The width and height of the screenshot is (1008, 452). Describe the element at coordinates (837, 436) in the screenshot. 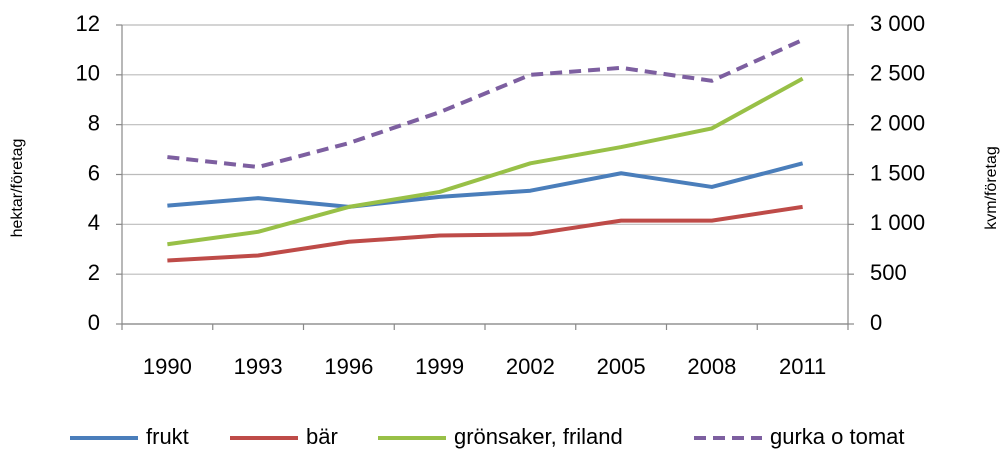

I see `legend-label: gurka o tomat` at that location.